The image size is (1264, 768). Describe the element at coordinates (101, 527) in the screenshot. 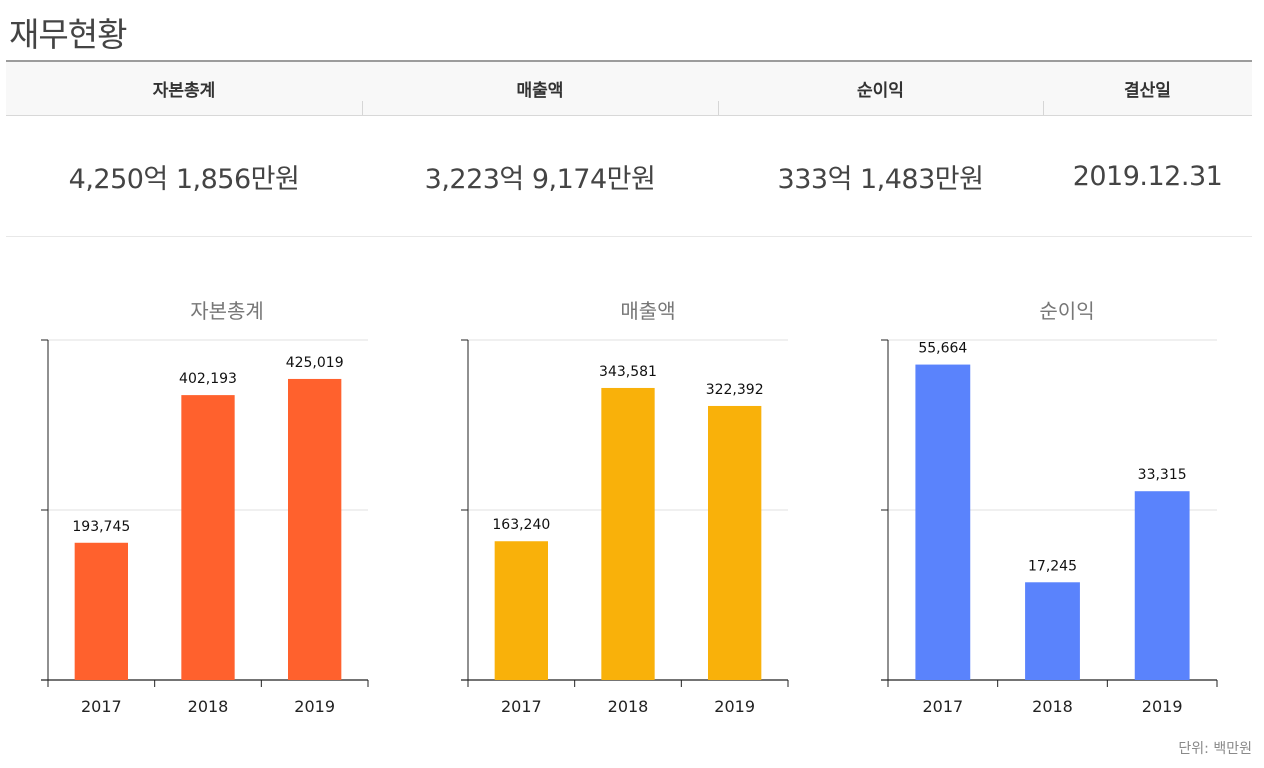

I see `data-label-2017: 193,745` at that location.